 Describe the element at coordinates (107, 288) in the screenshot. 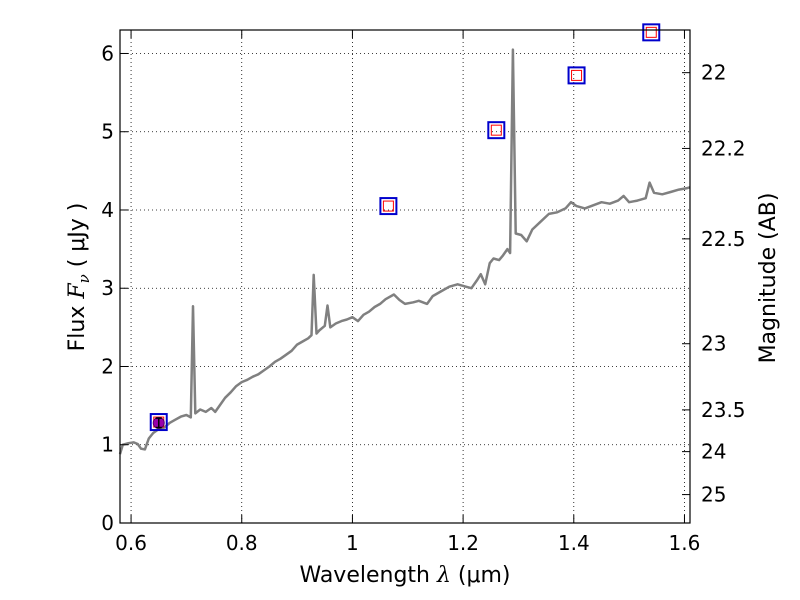

I see `y-tick-label: 3` at that location.